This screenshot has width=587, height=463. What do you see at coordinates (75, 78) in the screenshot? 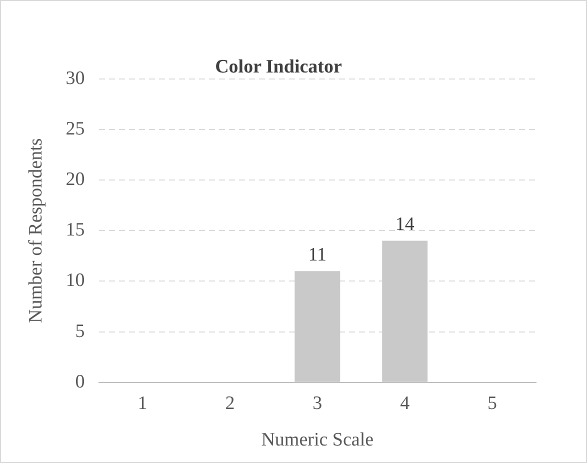
I see `y-tick-label: 30` at bounding box center [75, 78].